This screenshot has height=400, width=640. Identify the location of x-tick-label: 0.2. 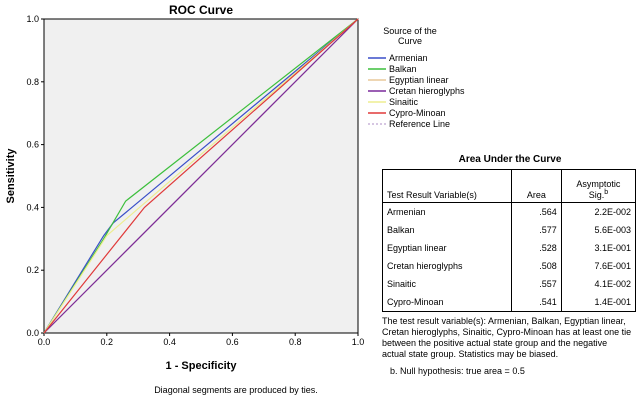
(107, 342).